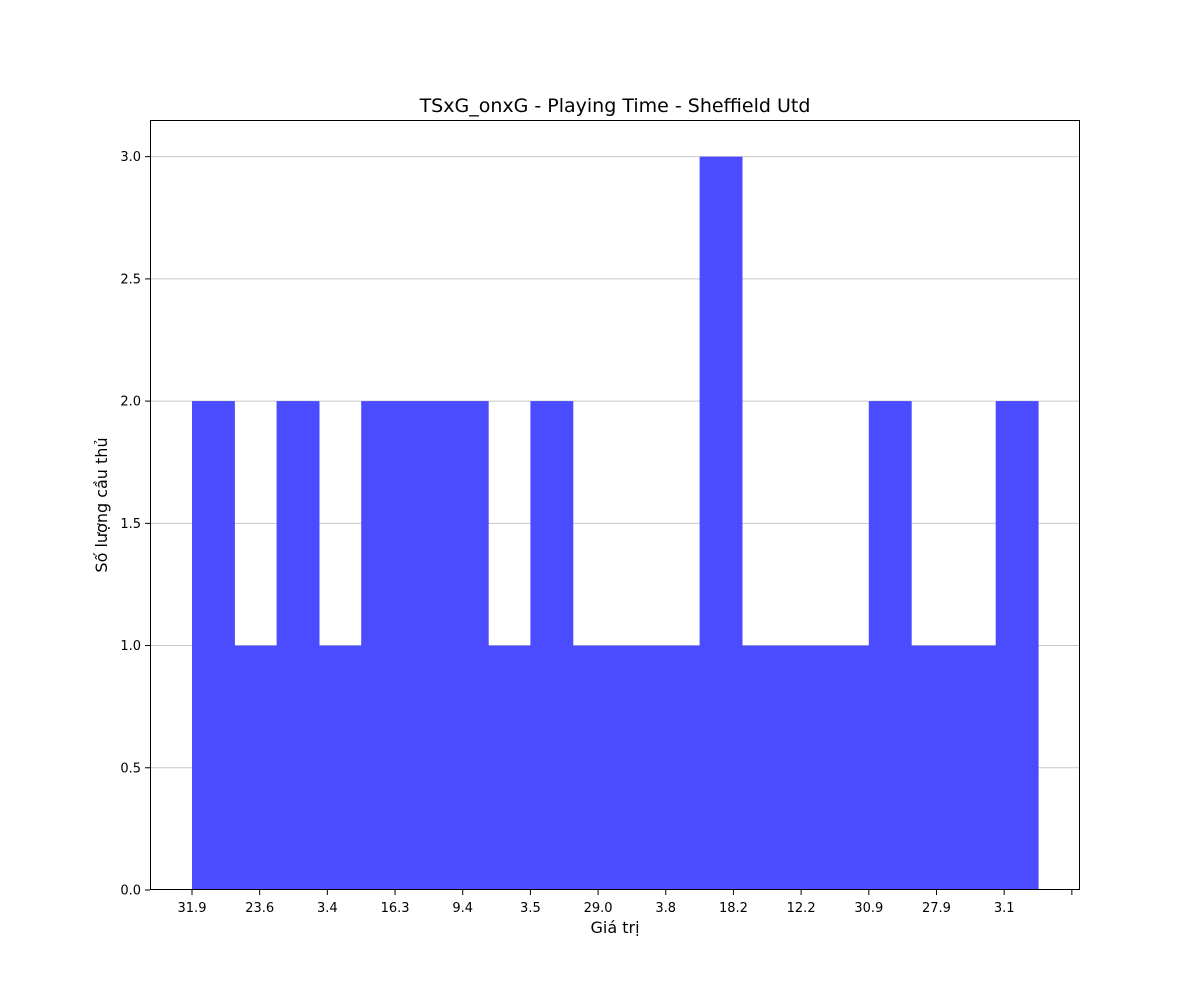 This screenshot has height=1000, width=1200. I want to click on y-tick-label: 1.5, so click(130, 524).